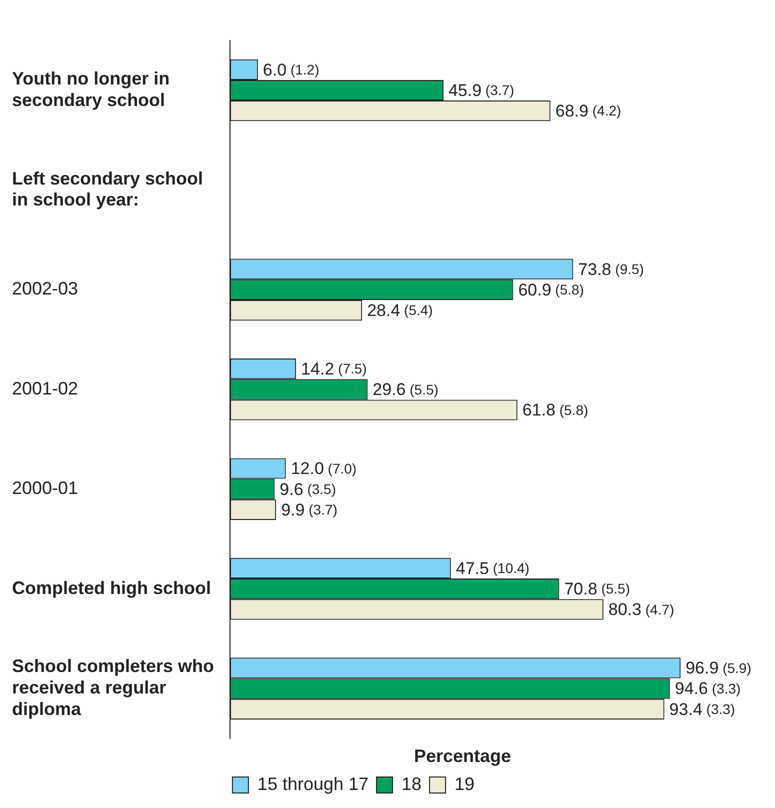  Describe the element at coordinates (463, 756) in the screenshot. I see `x-axis-title: Percentage` at that location.